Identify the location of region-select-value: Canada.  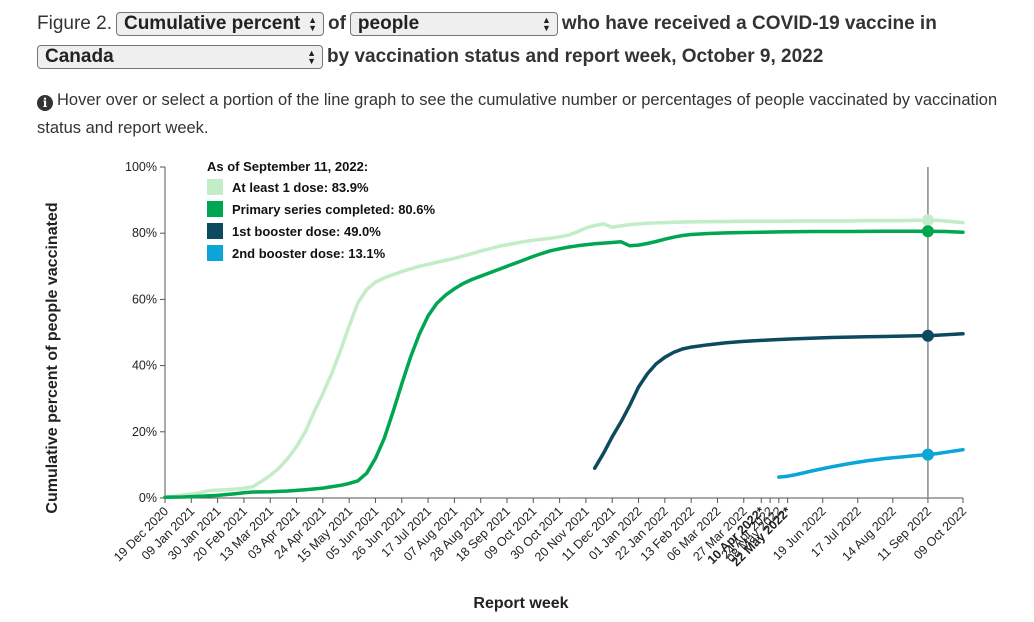
(79, 56).